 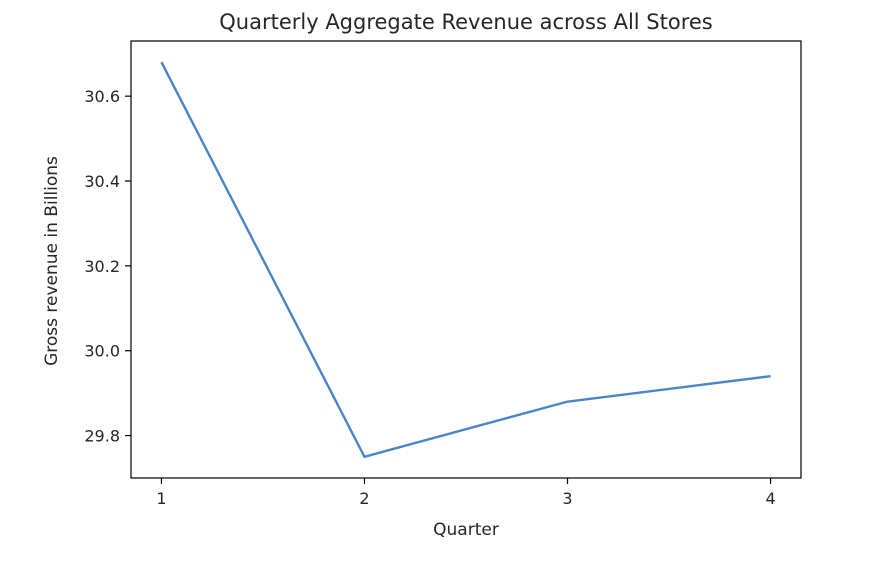 What do you see at coordinates (466, 530) in the screenshot?
I see `x-axis-label: Quarter` at bounding box center [466, 530].